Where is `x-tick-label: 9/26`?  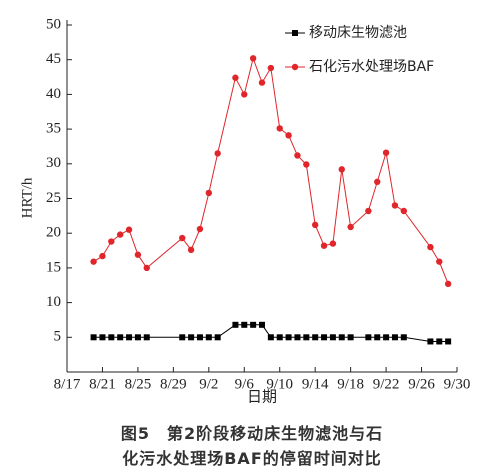
x-tick-label: 9/26 is located at coordinates (421, 384).